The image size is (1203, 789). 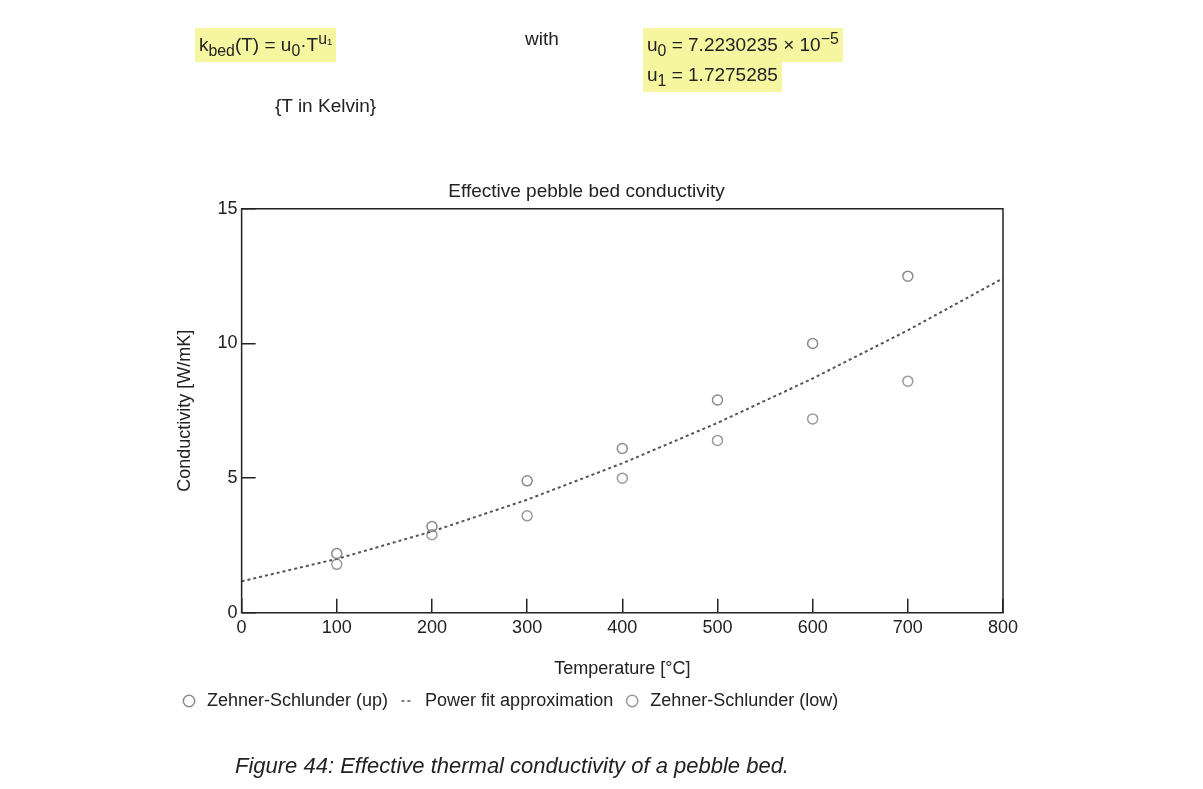 What do you see at coordinates (232, 477) in the screenshot?
I see `y-tick-label: 5` at bounding box center [232, 477].